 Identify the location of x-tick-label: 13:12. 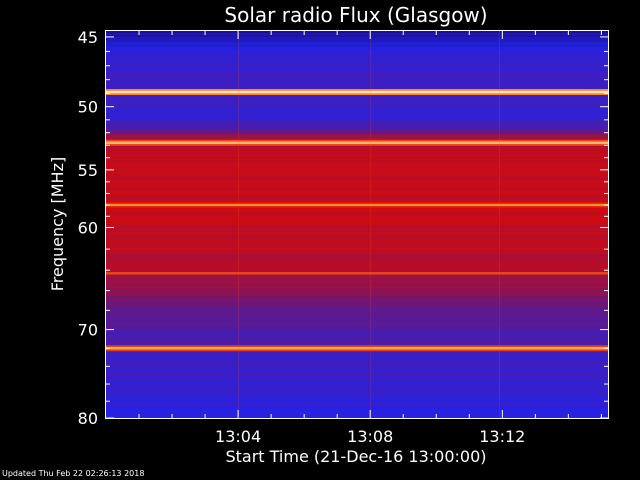
(502, 436).